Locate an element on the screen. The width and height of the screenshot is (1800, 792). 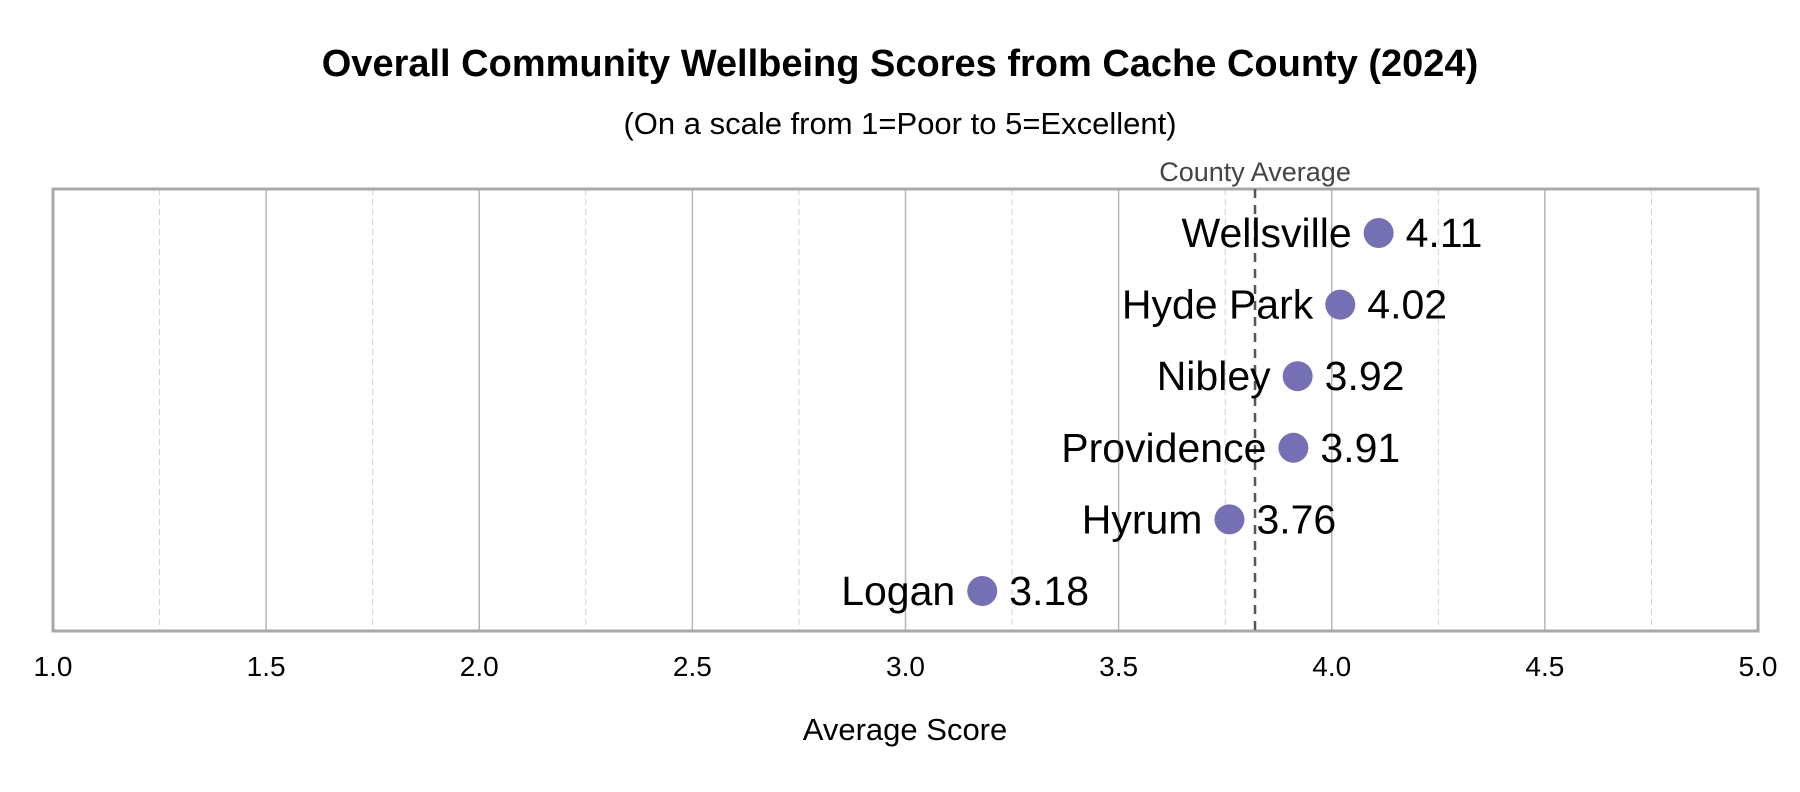
value-label: 3.18 is located at coordinates (1049, 591).